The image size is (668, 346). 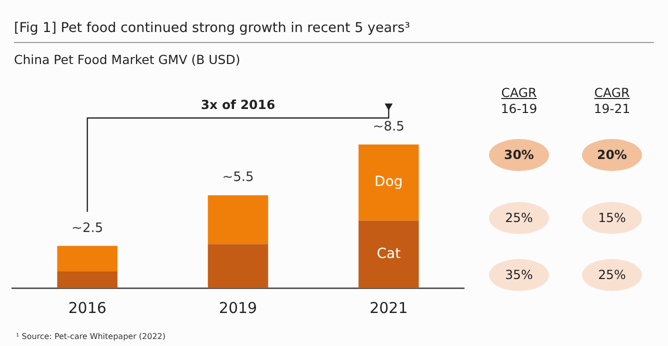 What do you see at coordinates (87, 307) in the screenshot?
I see `x-tick-label: 2016` at bounding box center [87, 307].